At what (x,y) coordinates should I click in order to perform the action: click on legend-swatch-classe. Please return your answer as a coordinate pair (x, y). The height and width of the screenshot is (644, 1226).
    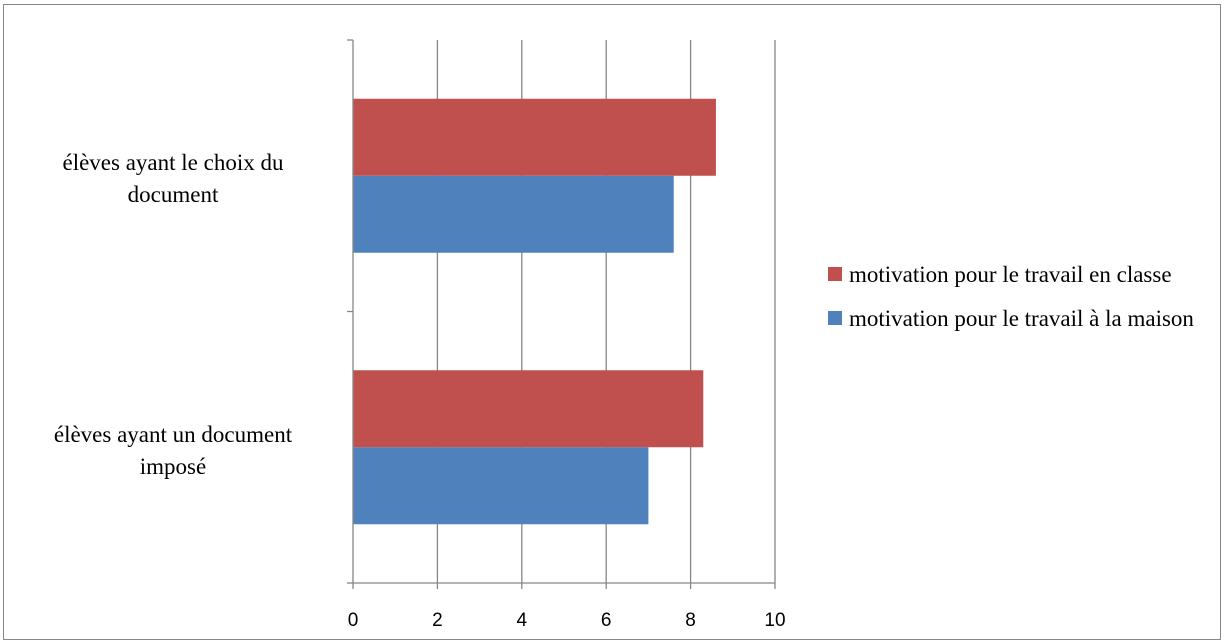
    Looking at the image, I should click on (835, 274).